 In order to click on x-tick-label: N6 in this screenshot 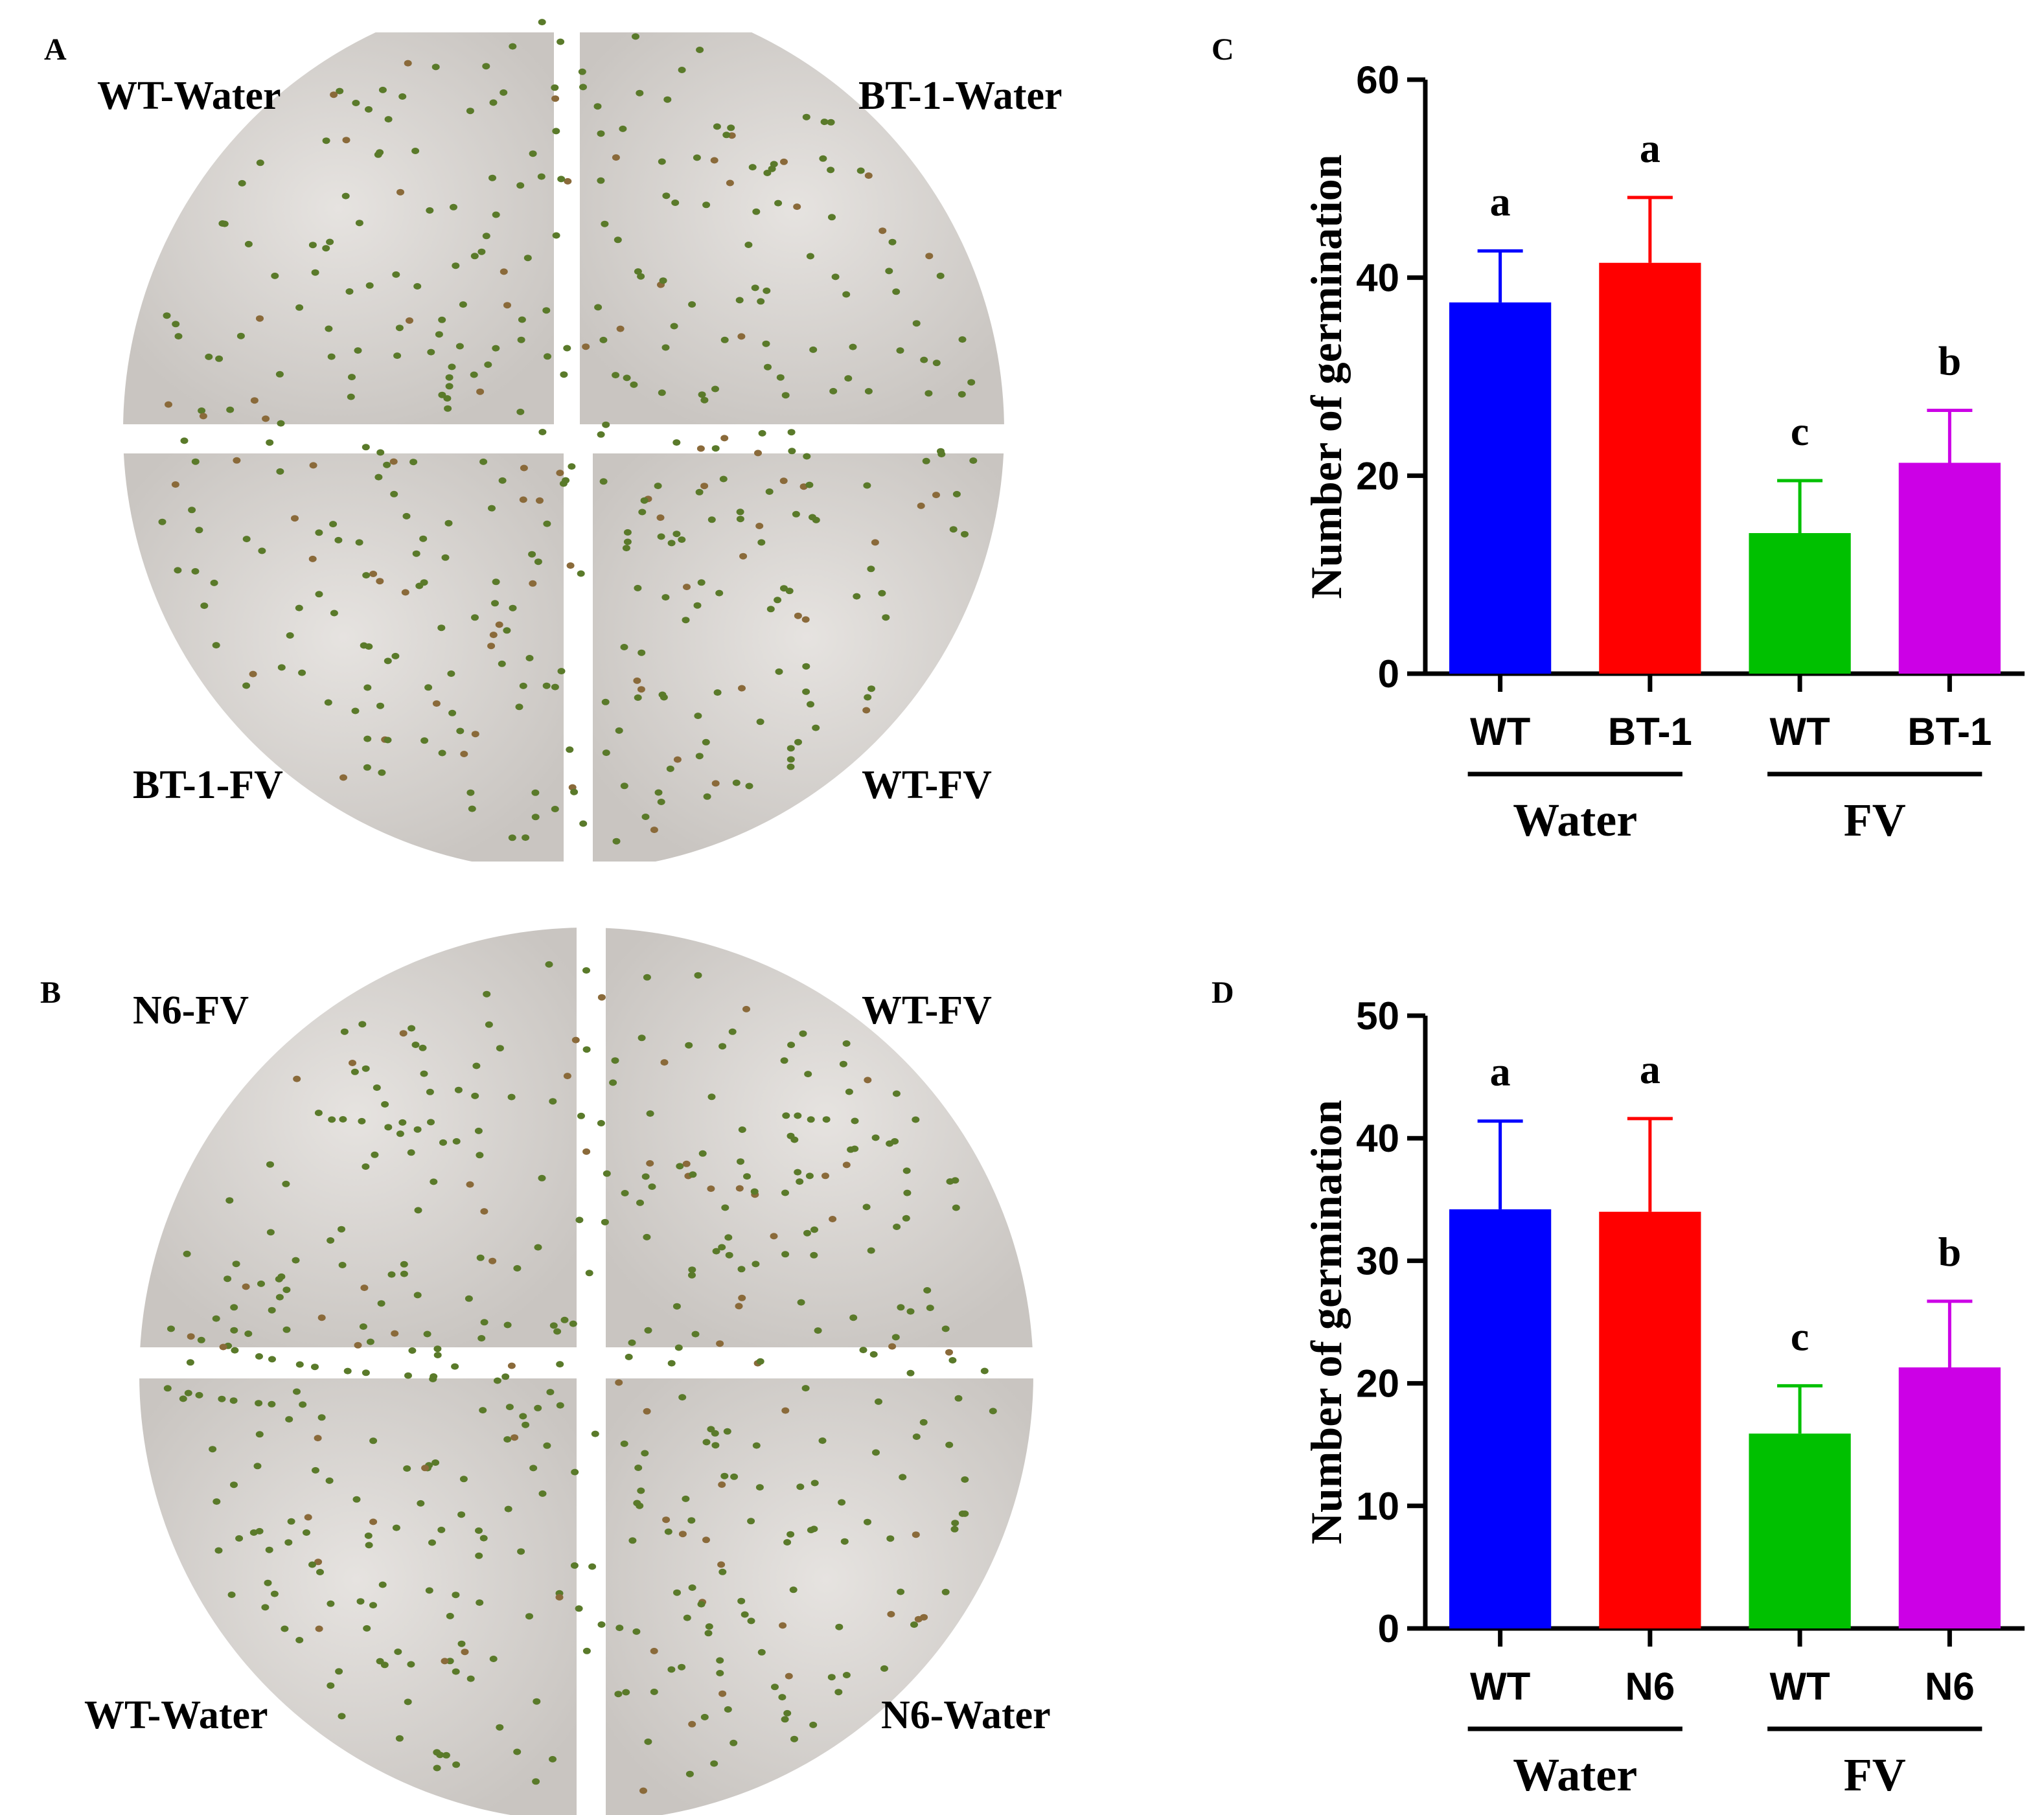, I will do `click(1950, 1686)`.